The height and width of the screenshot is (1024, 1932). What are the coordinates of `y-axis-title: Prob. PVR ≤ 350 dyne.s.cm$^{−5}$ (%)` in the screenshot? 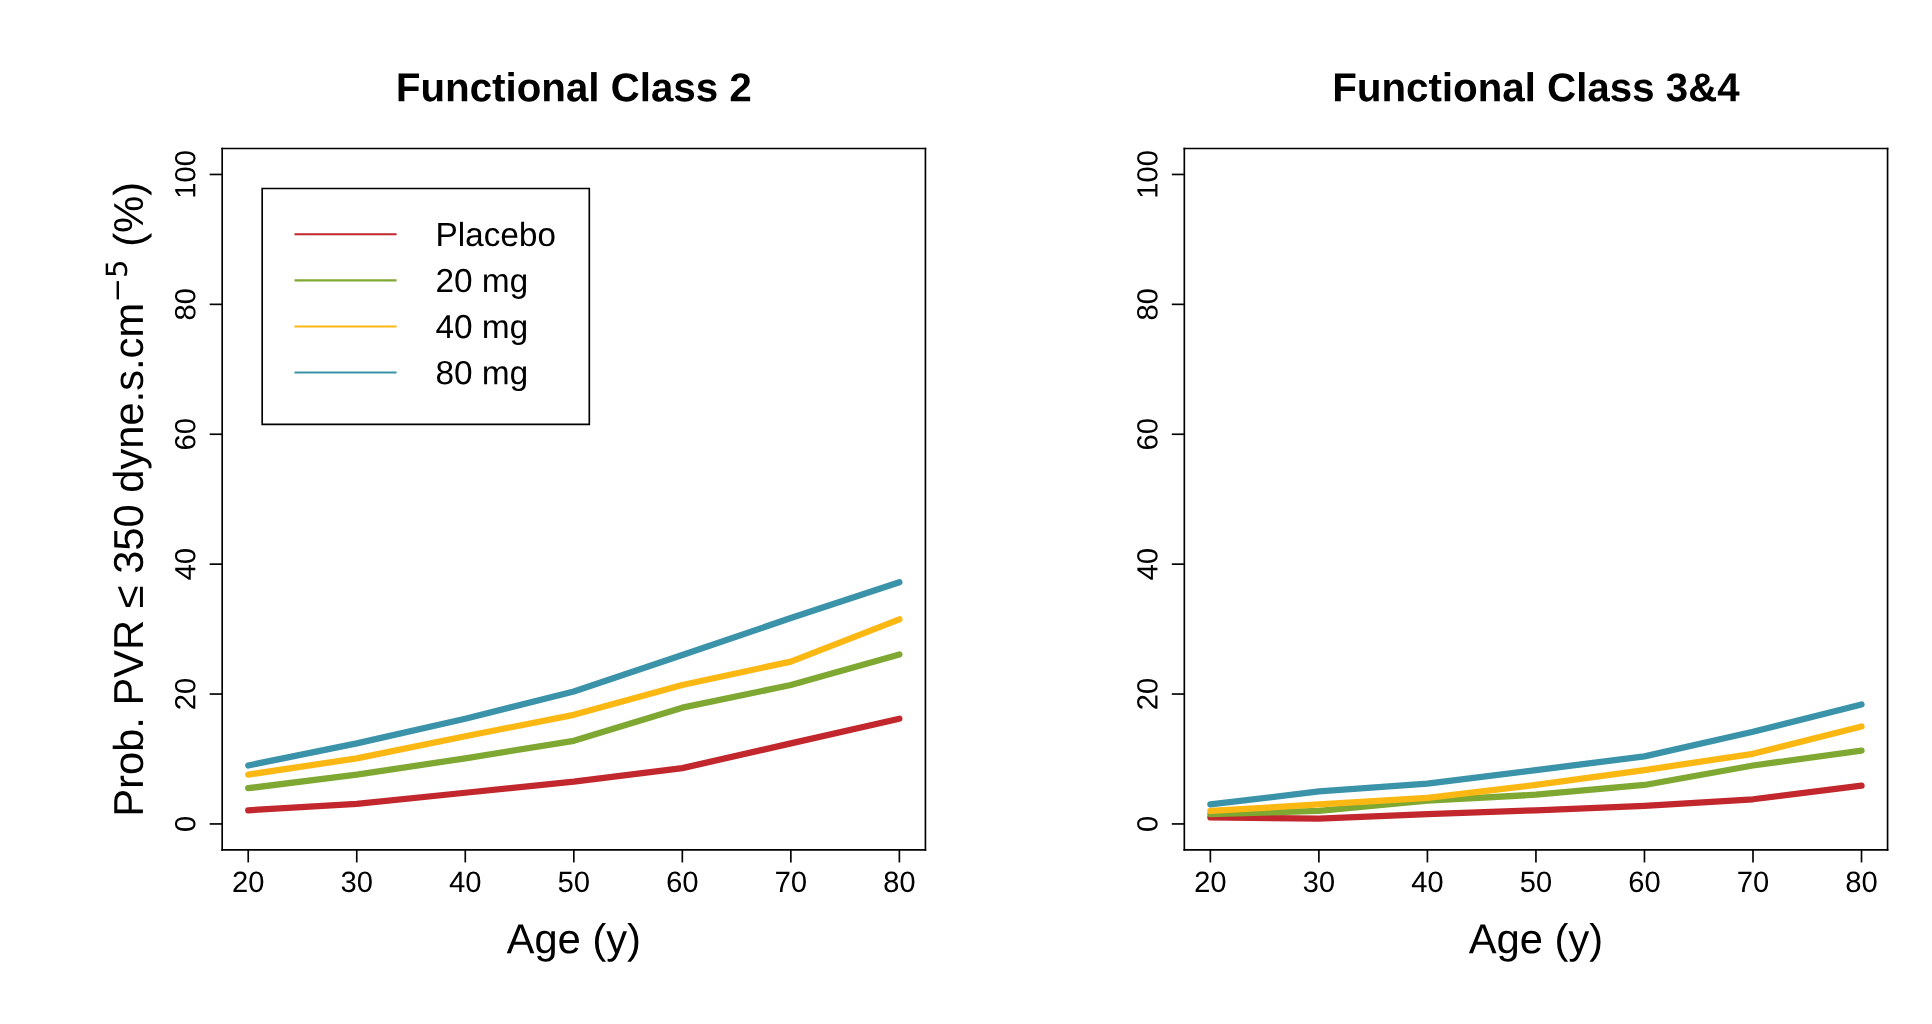 It's located at (128, 499).